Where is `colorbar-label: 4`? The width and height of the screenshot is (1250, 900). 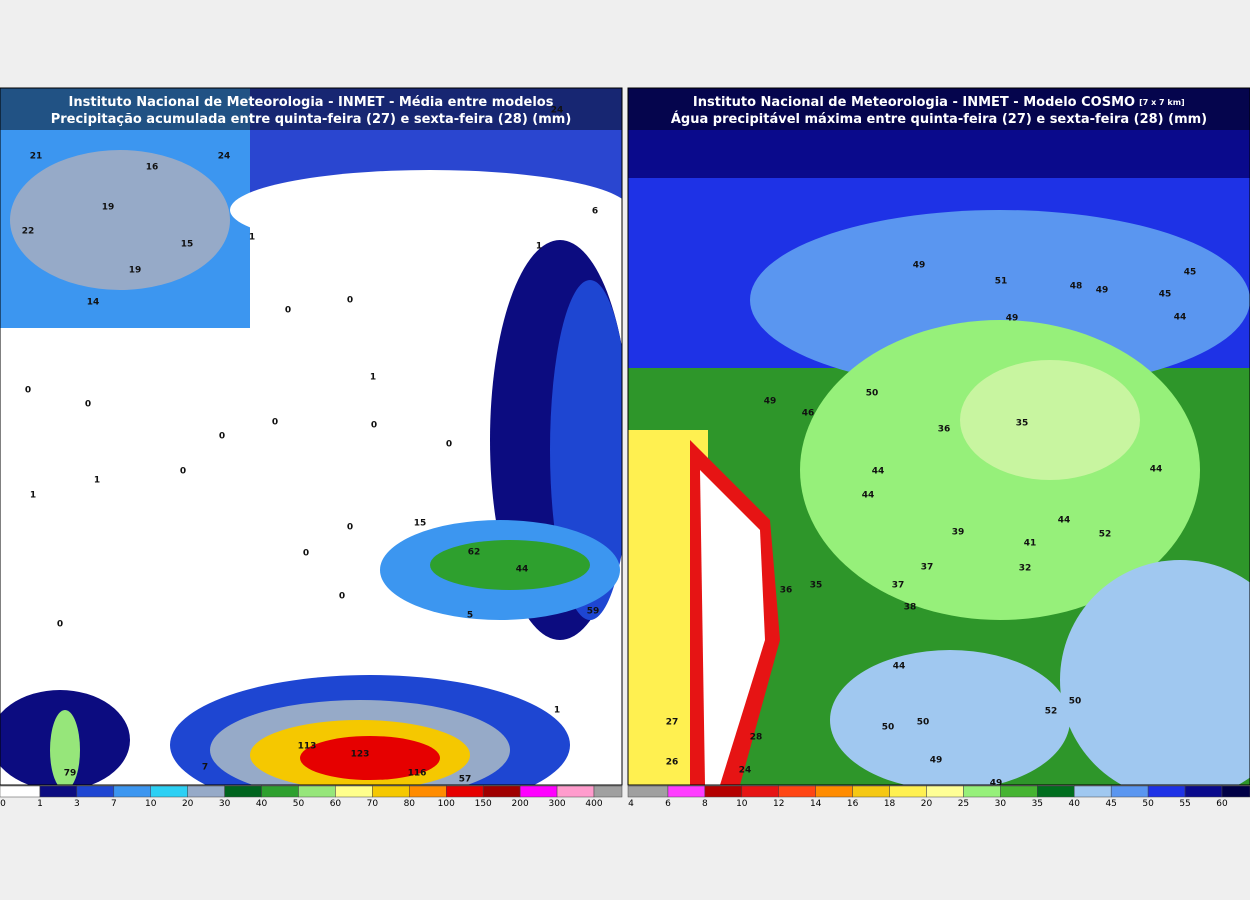
colorbar-label: 4 is located at coordinates (631, 804).